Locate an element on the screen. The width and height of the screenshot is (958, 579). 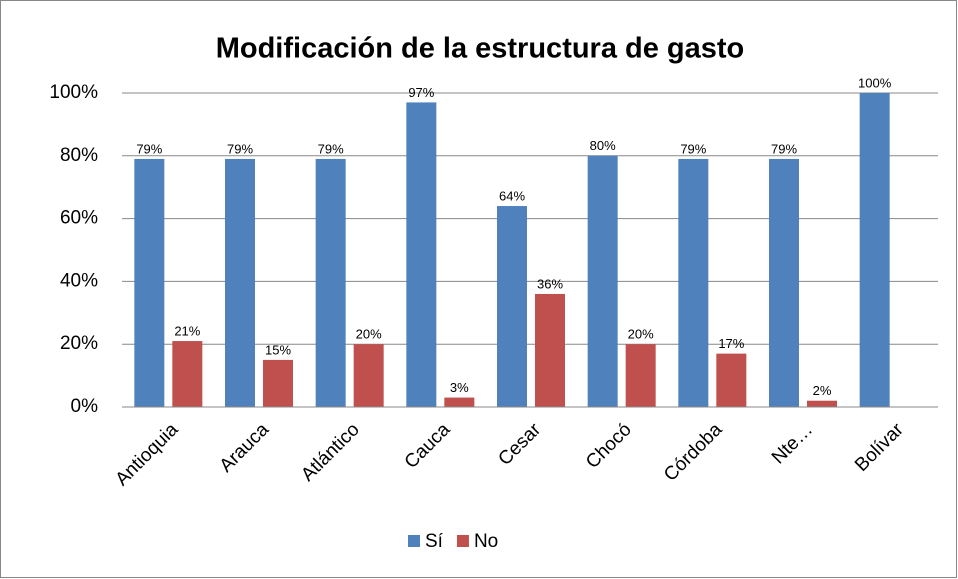
y-tick-label: 0% is located at coordinates (85, 406).